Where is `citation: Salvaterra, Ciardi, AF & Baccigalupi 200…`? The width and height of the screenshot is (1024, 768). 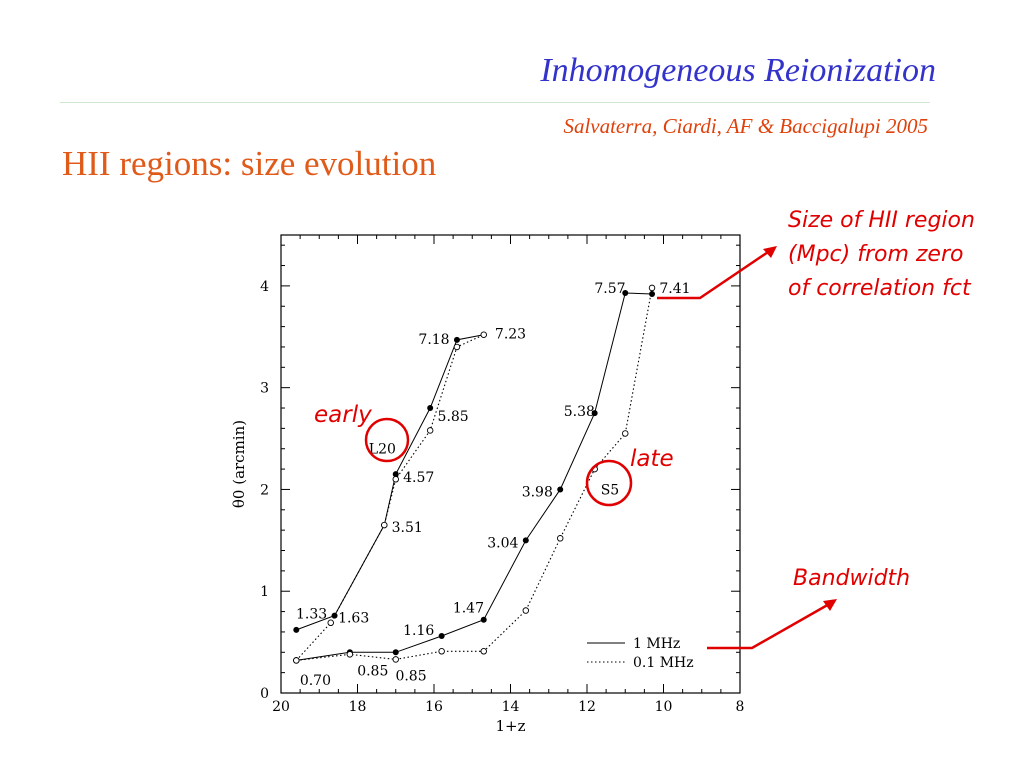
citation: Salvaterra, Ciardi, AF & Baccigalupi 200… is located at coordinates (745, 126).